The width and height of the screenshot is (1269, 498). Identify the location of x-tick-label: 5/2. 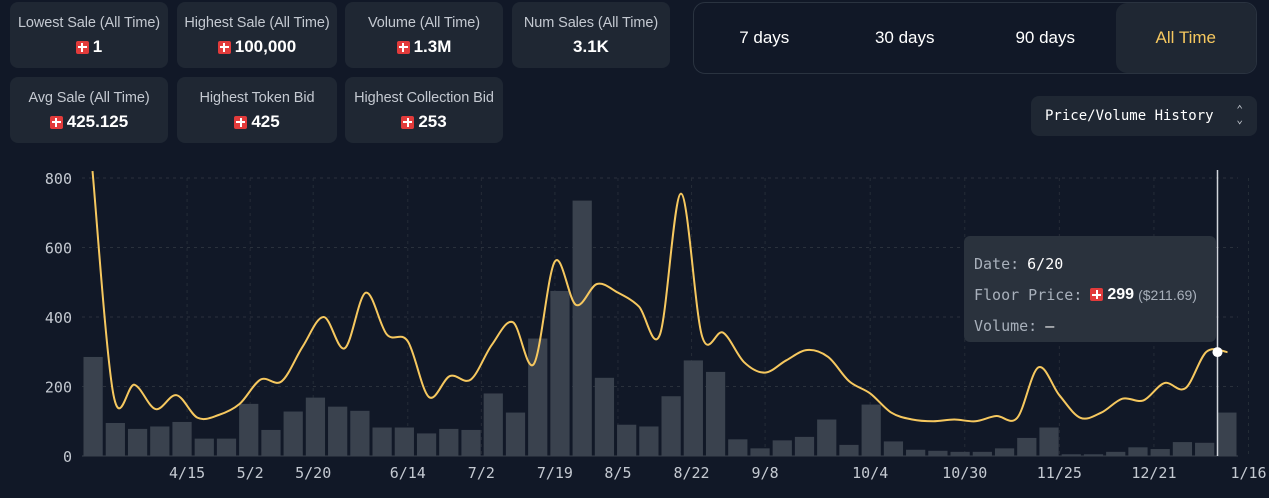
(250, 473).